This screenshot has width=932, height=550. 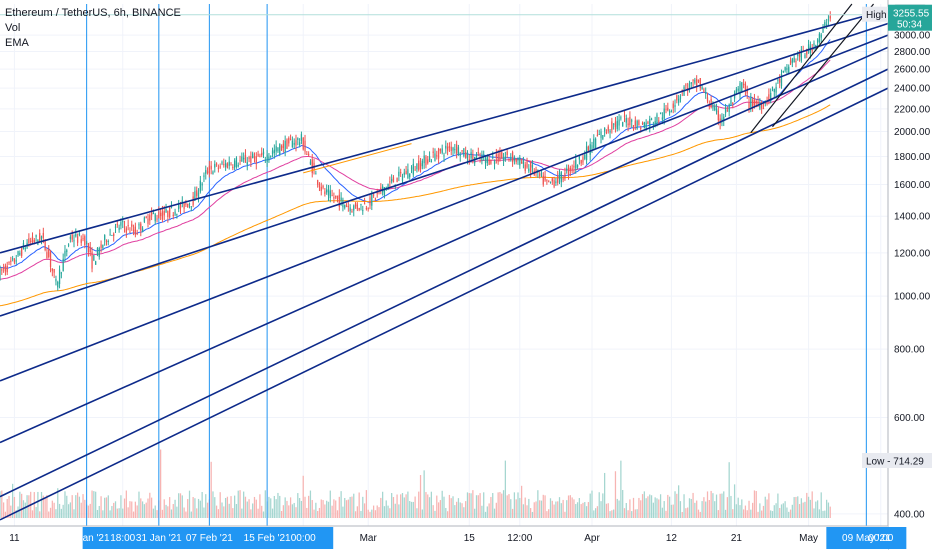 What do you see at coordinates (17, 43) in the screenshot?
I see `ema-indicator-label: EMA` at bounding box center [17, 43].